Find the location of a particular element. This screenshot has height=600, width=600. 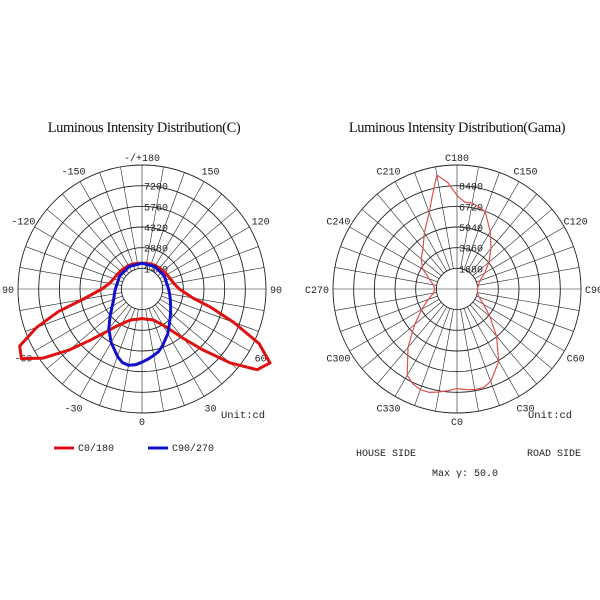

chart-gama-angle-label-C30: C30 is located at coordinates (525, 410).